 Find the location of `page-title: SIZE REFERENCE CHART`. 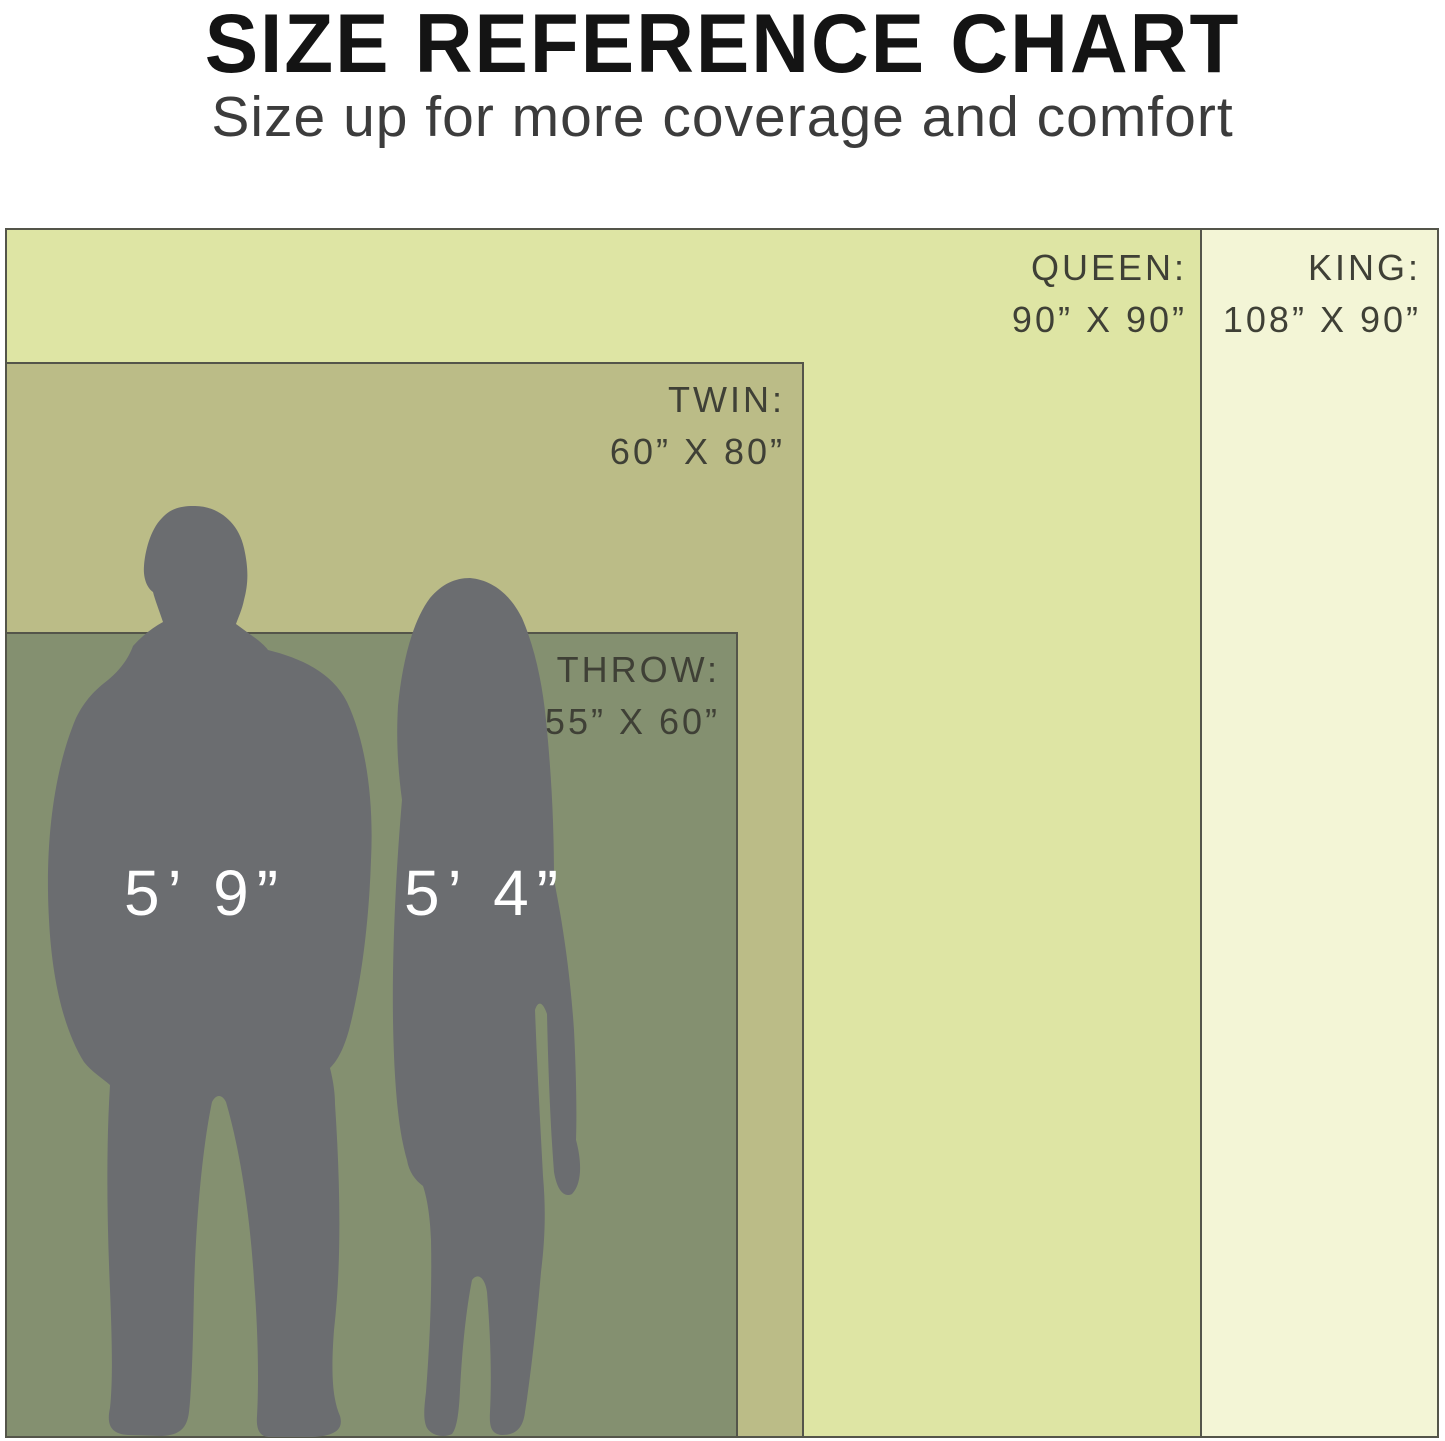

page-title: SIZE REFERENCE CHART is located at coordinates (722, 45).